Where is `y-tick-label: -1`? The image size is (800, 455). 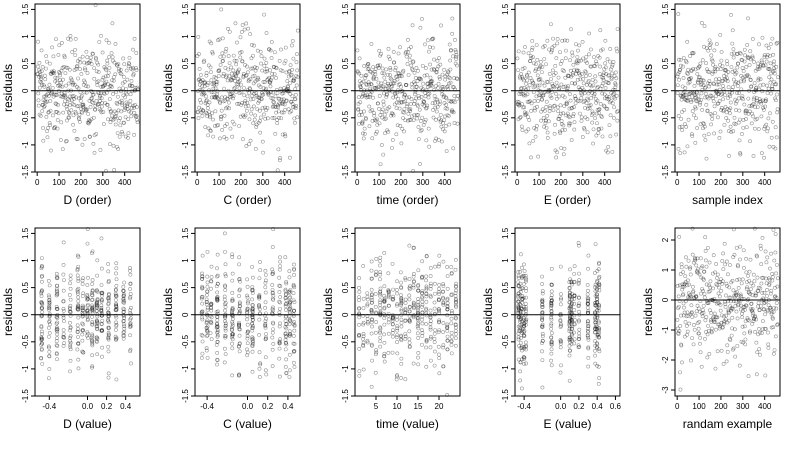
y-tick-label: -1 is located at coordinates (25, 145).